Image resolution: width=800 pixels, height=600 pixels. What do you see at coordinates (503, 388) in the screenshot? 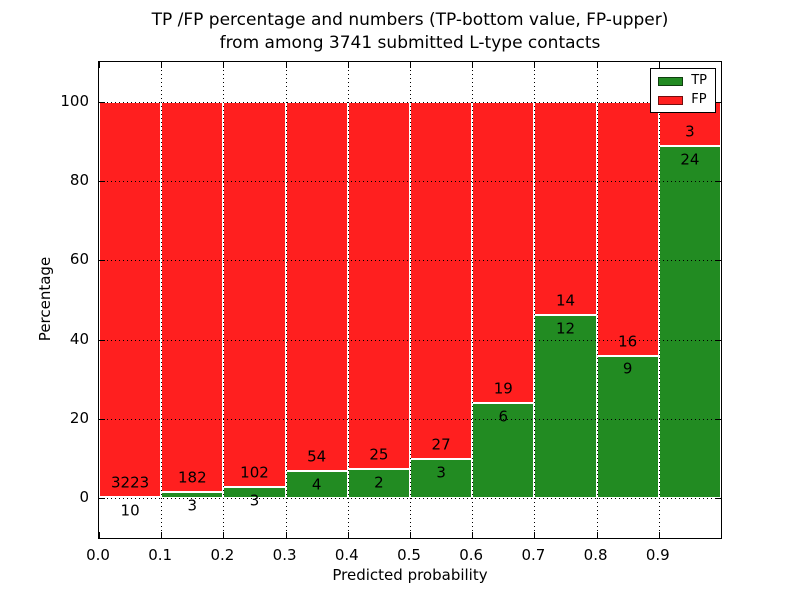
I see `fp-count-label: 19` at bounding box center [503, 388].